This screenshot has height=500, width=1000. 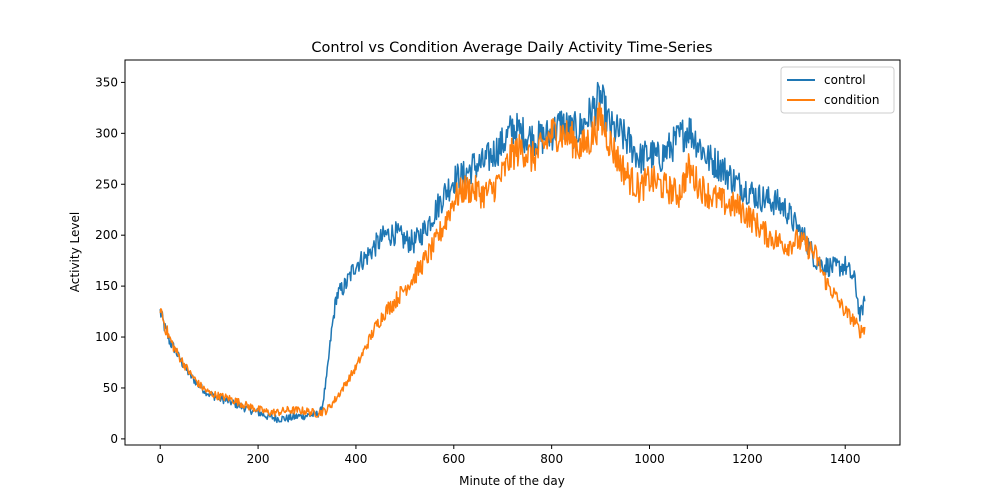 I want to click on y-axis-label: Activity Level, so click(x=75, y=252).